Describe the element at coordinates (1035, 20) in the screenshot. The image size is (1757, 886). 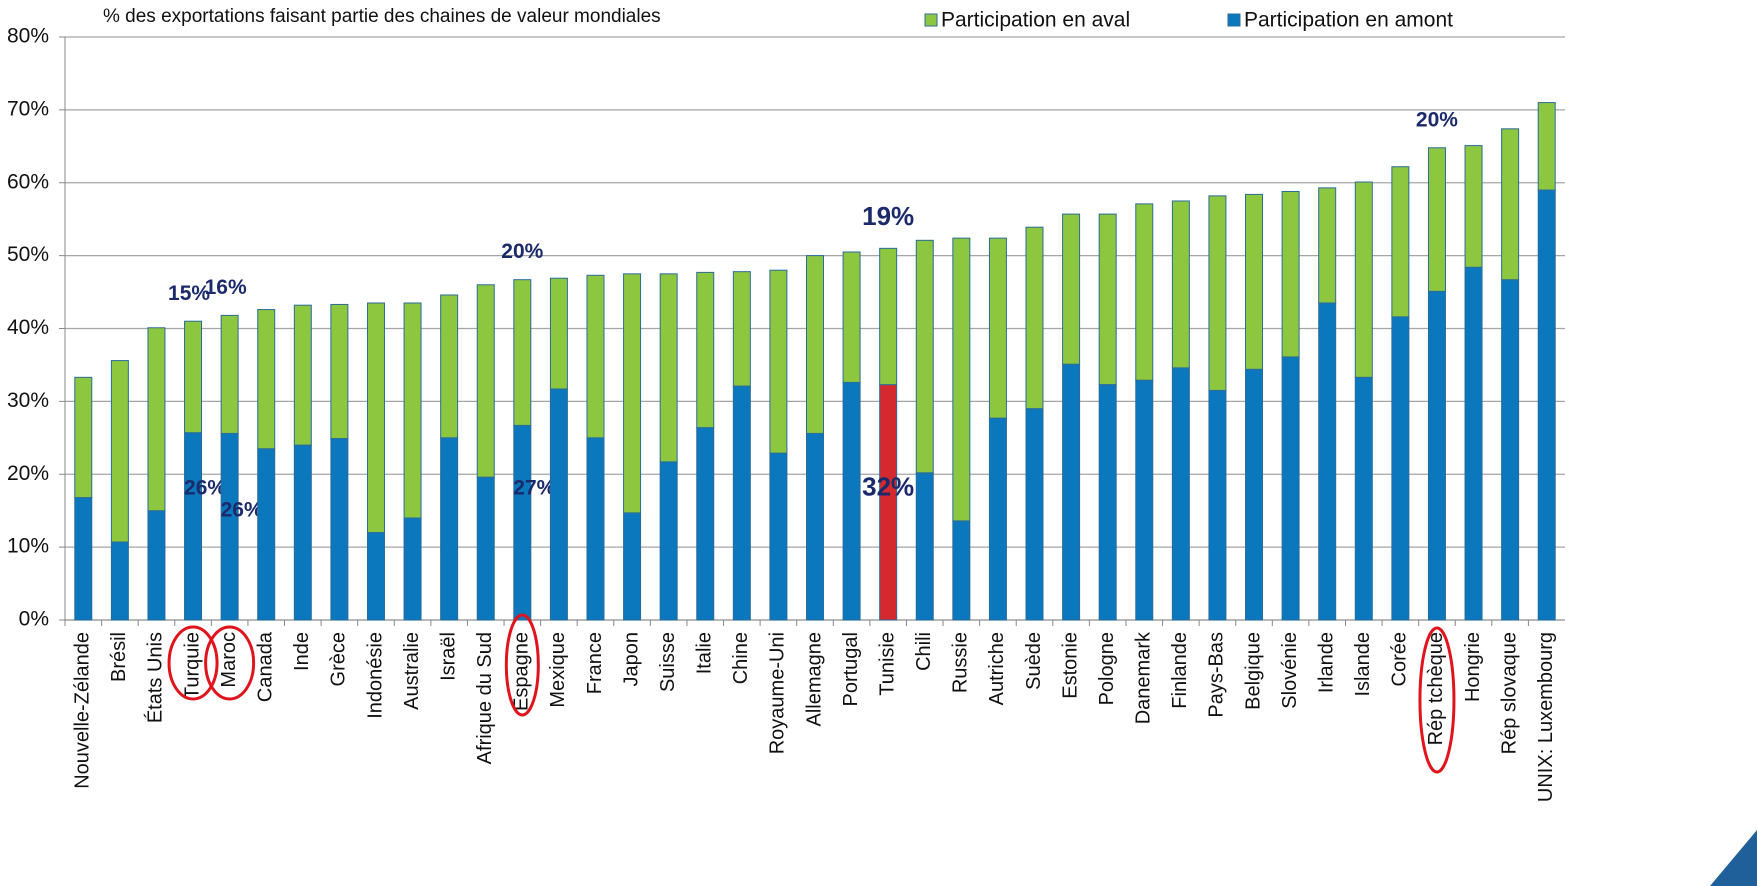
I see `legend-label: Participation en aval` at that location.